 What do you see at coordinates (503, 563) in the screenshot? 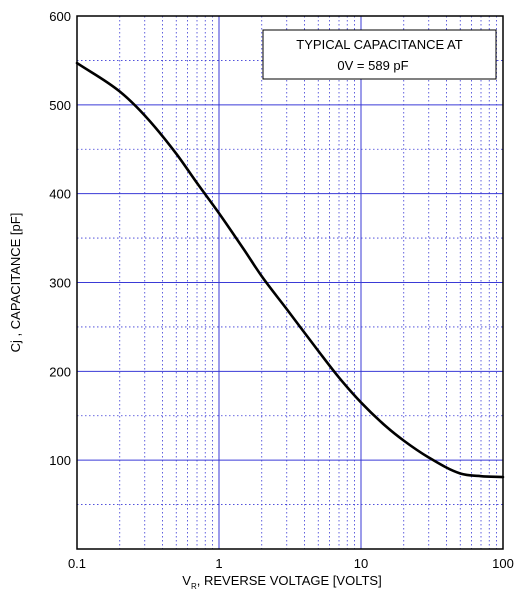
I see `x-tick-label: 100` at bounding box center [503, 563].